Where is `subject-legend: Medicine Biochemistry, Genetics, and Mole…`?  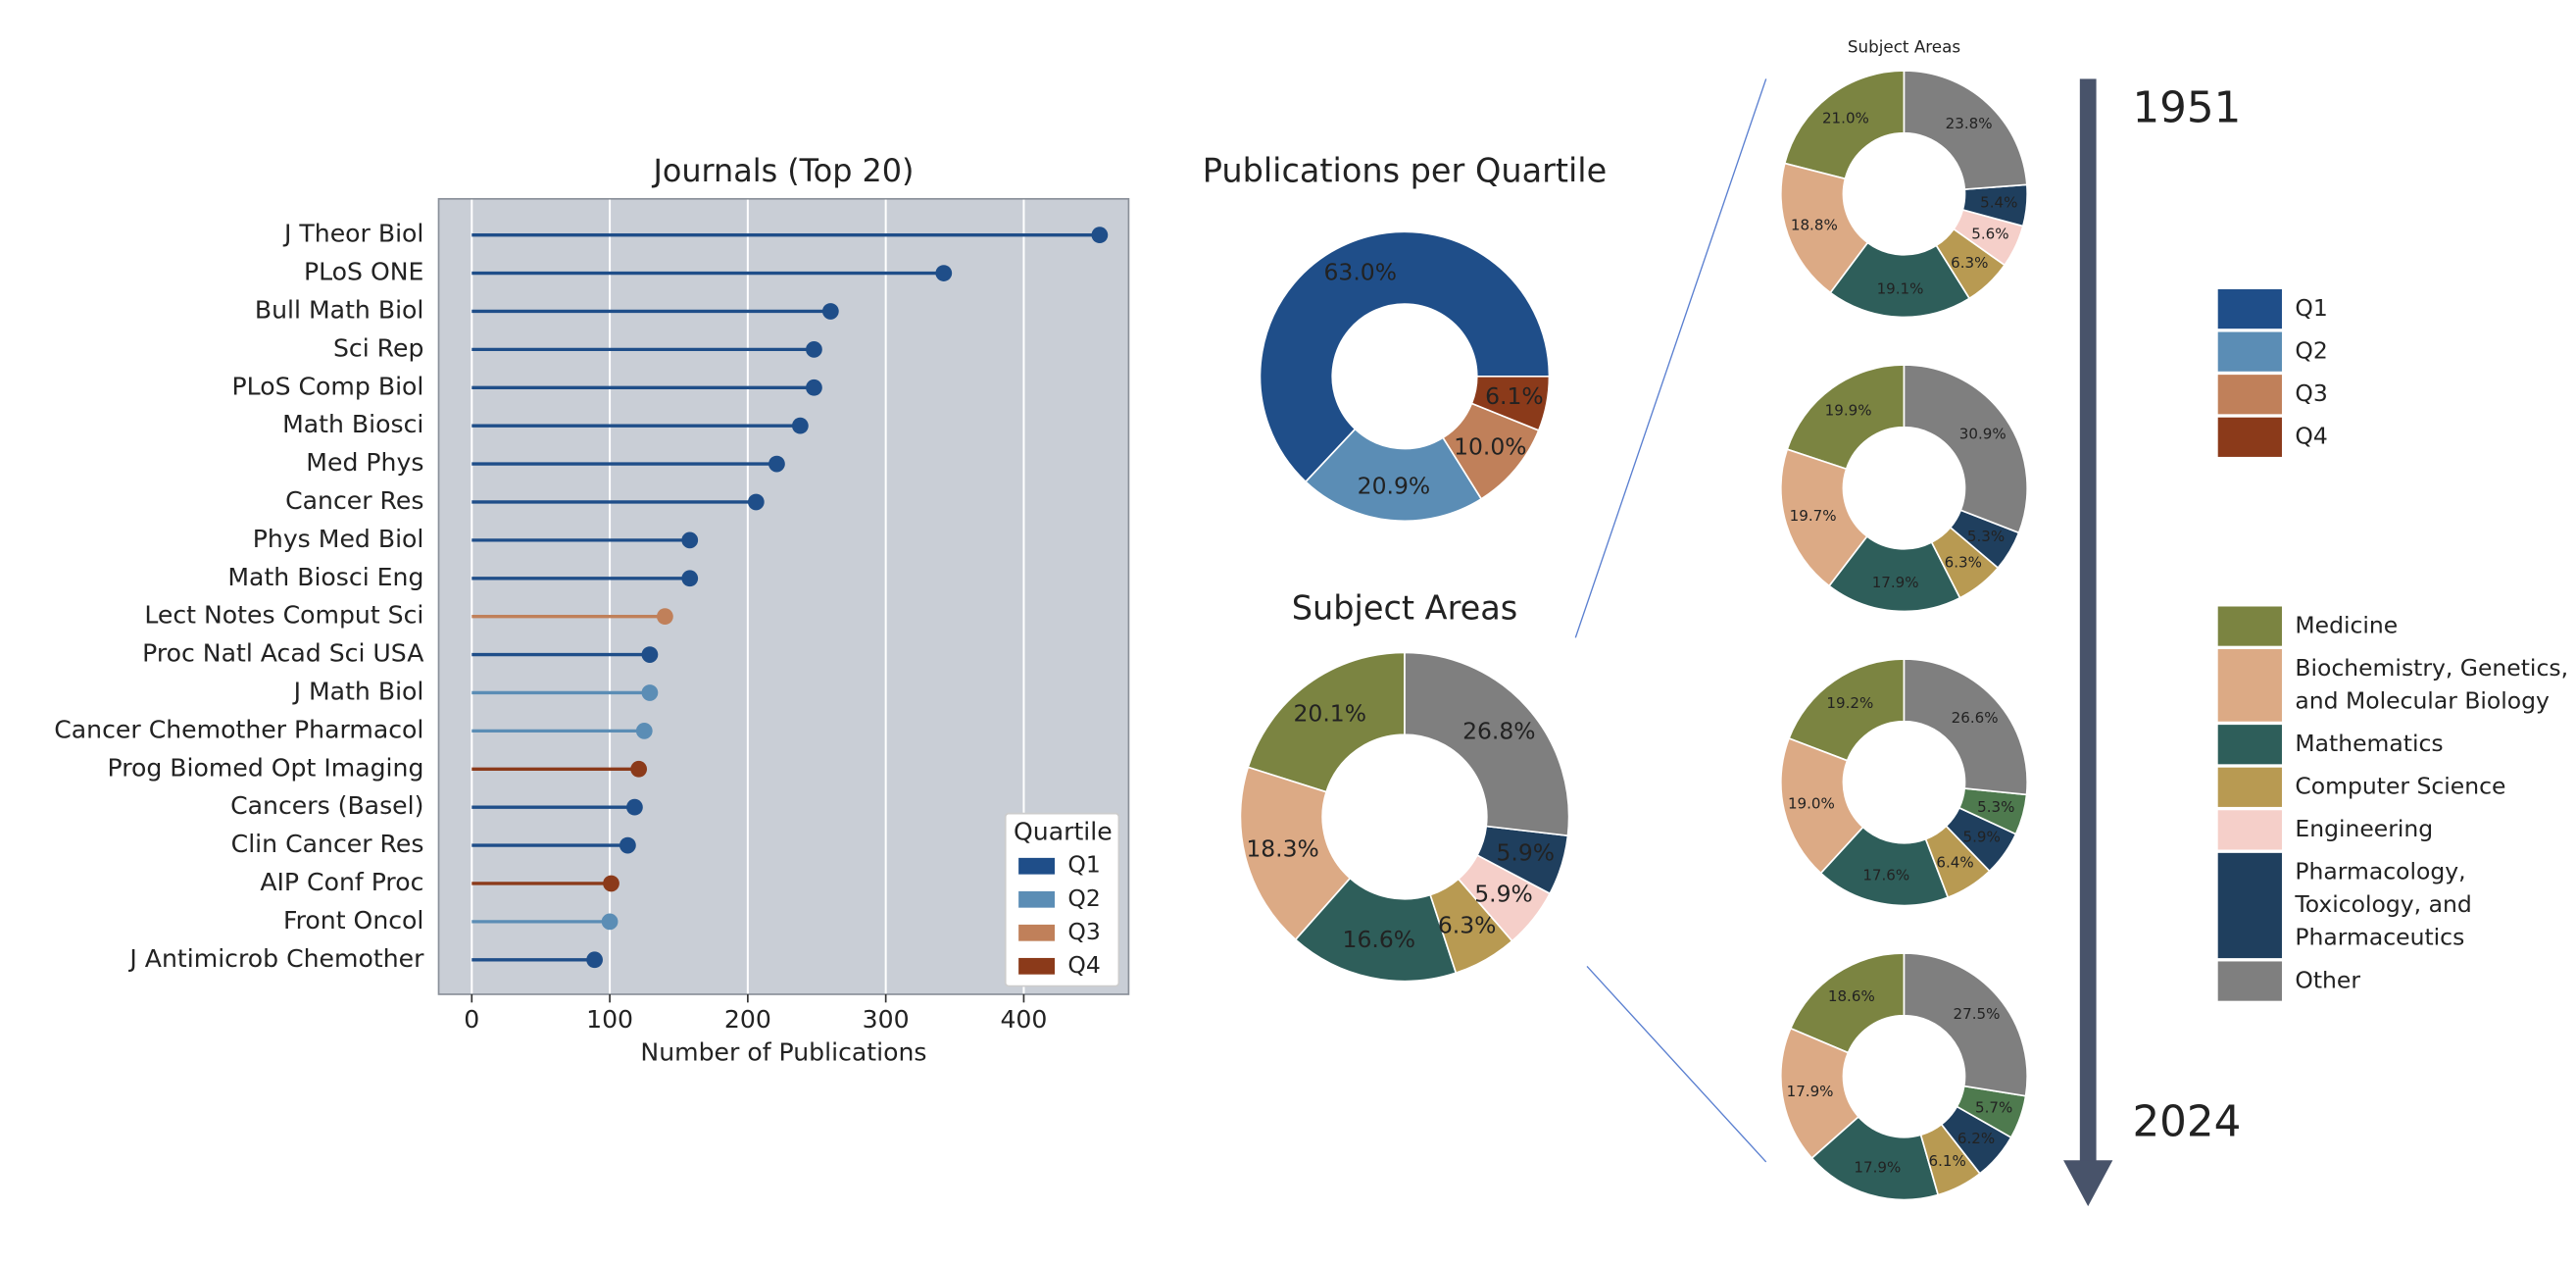 subject-legend: Medicine Biochemistry, Genetics, and Mole… is located at coordinates (2394, 803).